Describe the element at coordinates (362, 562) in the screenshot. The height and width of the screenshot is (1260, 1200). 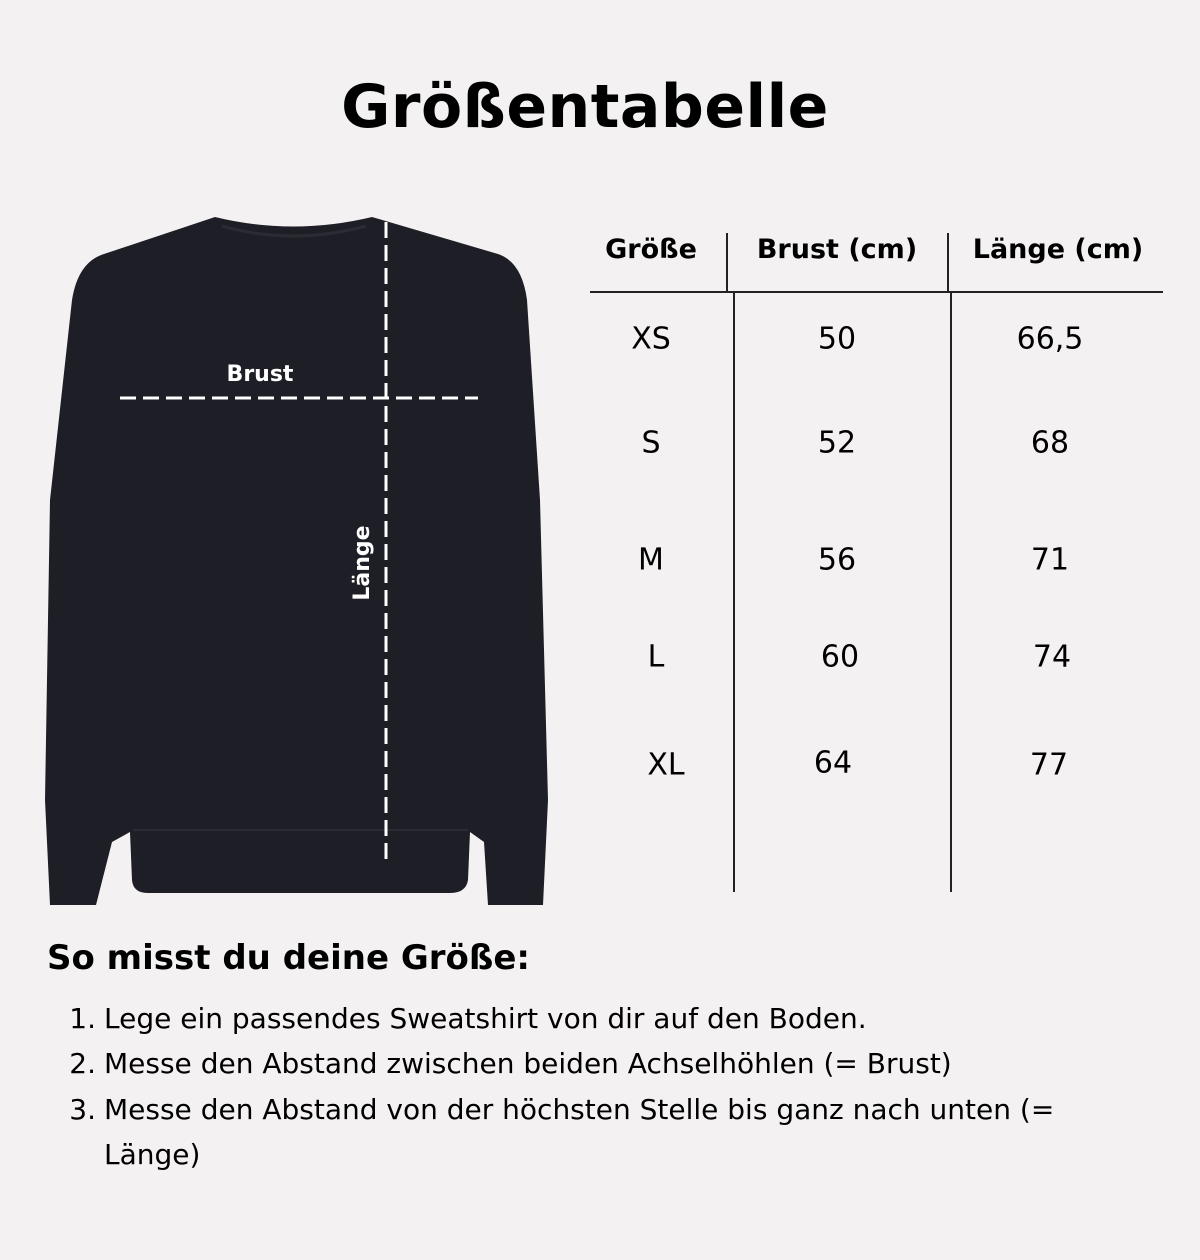
I see `length-label: Länge` at that location.